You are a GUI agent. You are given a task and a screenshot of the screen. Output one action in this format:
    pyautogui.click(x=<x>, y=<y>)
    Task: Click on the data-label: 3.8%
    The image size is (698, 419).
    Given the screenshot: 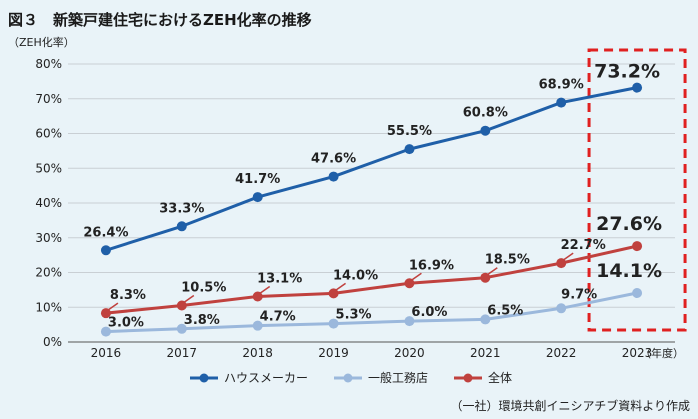 What is the action you would take?
    pyautogui.click(x=202, y=320)
    